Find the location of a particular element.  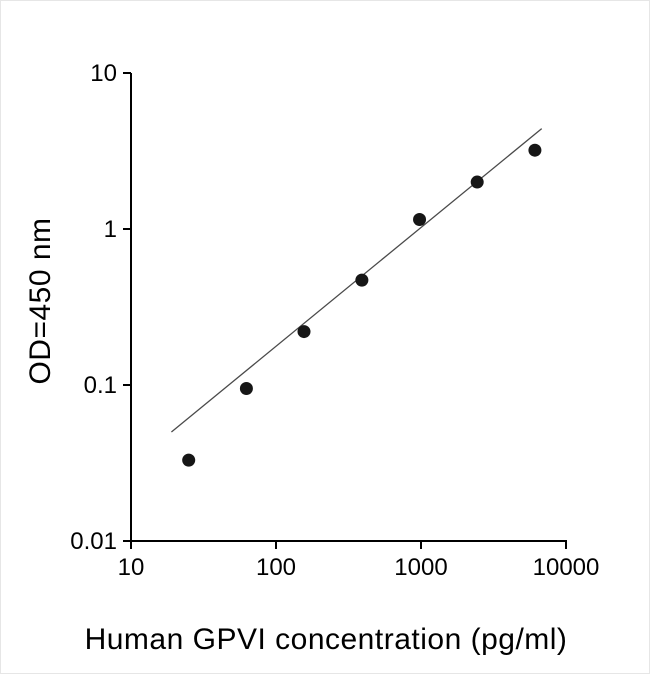

y-tick-label: 10 is located at coordinates (103, 73).